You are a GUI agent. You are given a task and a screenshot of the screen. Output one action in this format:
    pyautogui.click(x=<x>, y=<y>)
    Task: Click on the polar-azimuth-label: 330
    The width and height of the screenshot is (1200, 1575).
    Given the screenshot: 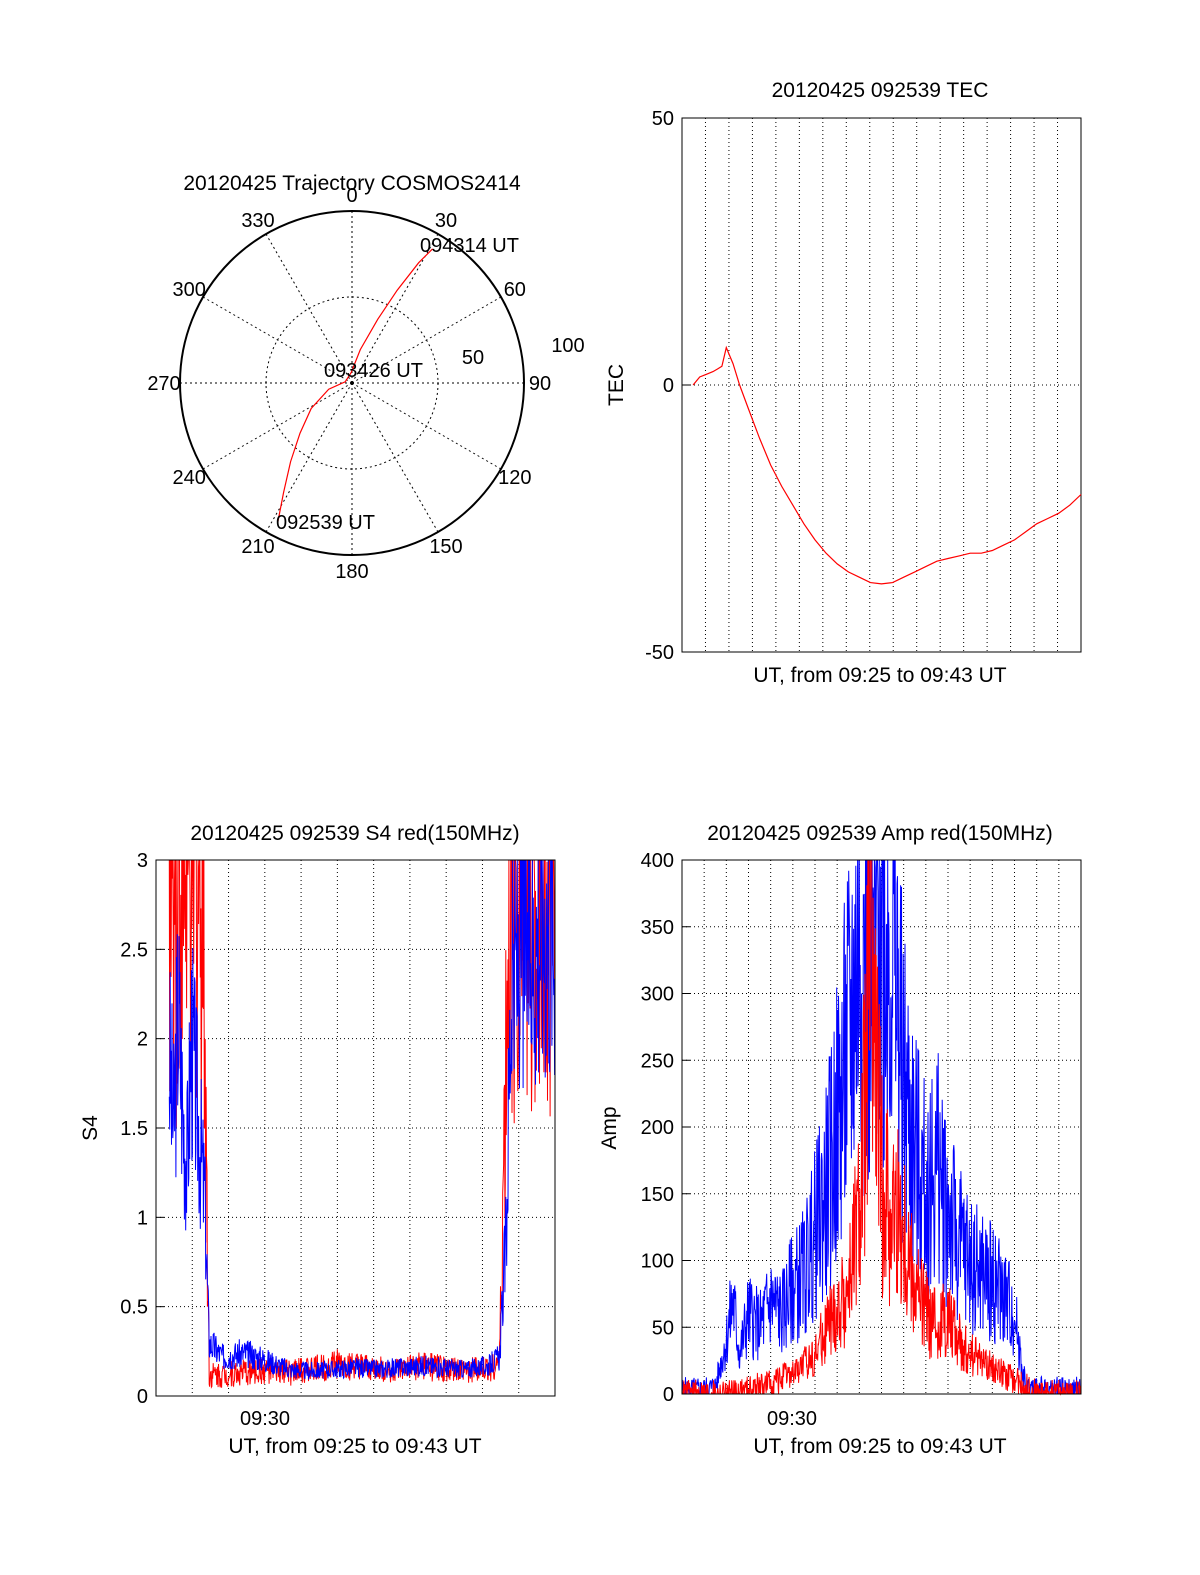 What is the action you would take?
    pyautogui.click(x=257, y=221)
    